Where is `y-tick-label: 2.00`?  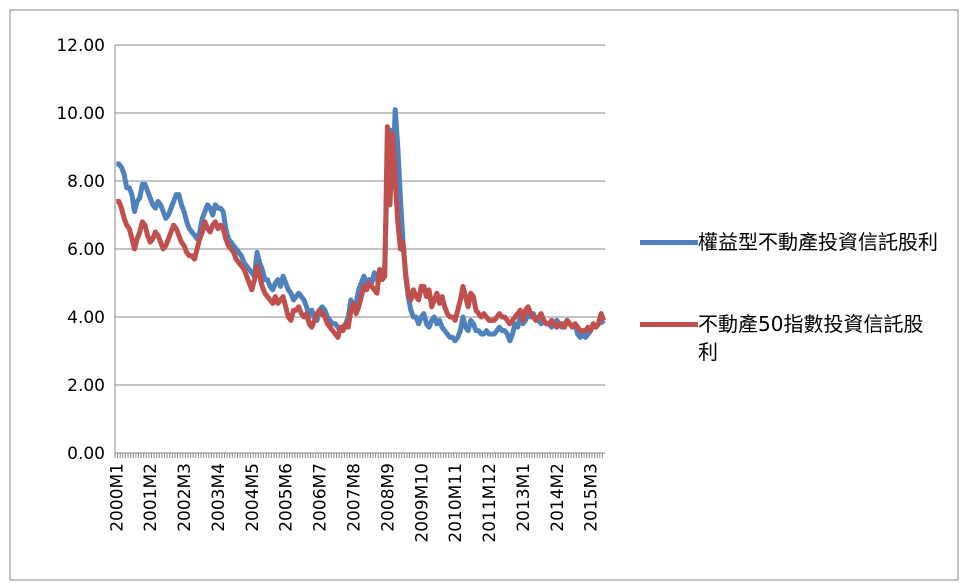 y-tick-label: 2.00 is located at coordinates (86, 386).